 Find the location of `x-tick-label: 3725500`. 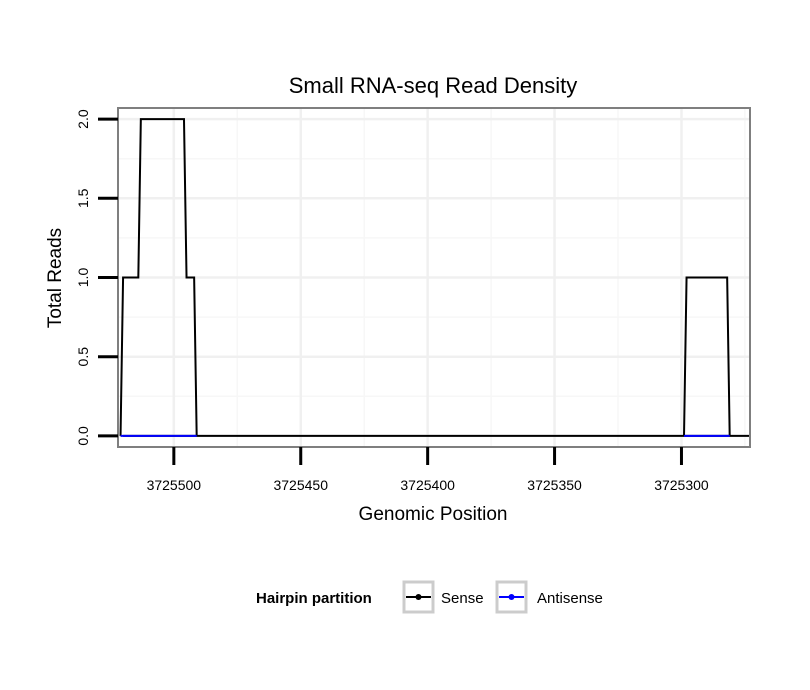

x-tick-label: 3725500 is located at coordinates (174, 485).